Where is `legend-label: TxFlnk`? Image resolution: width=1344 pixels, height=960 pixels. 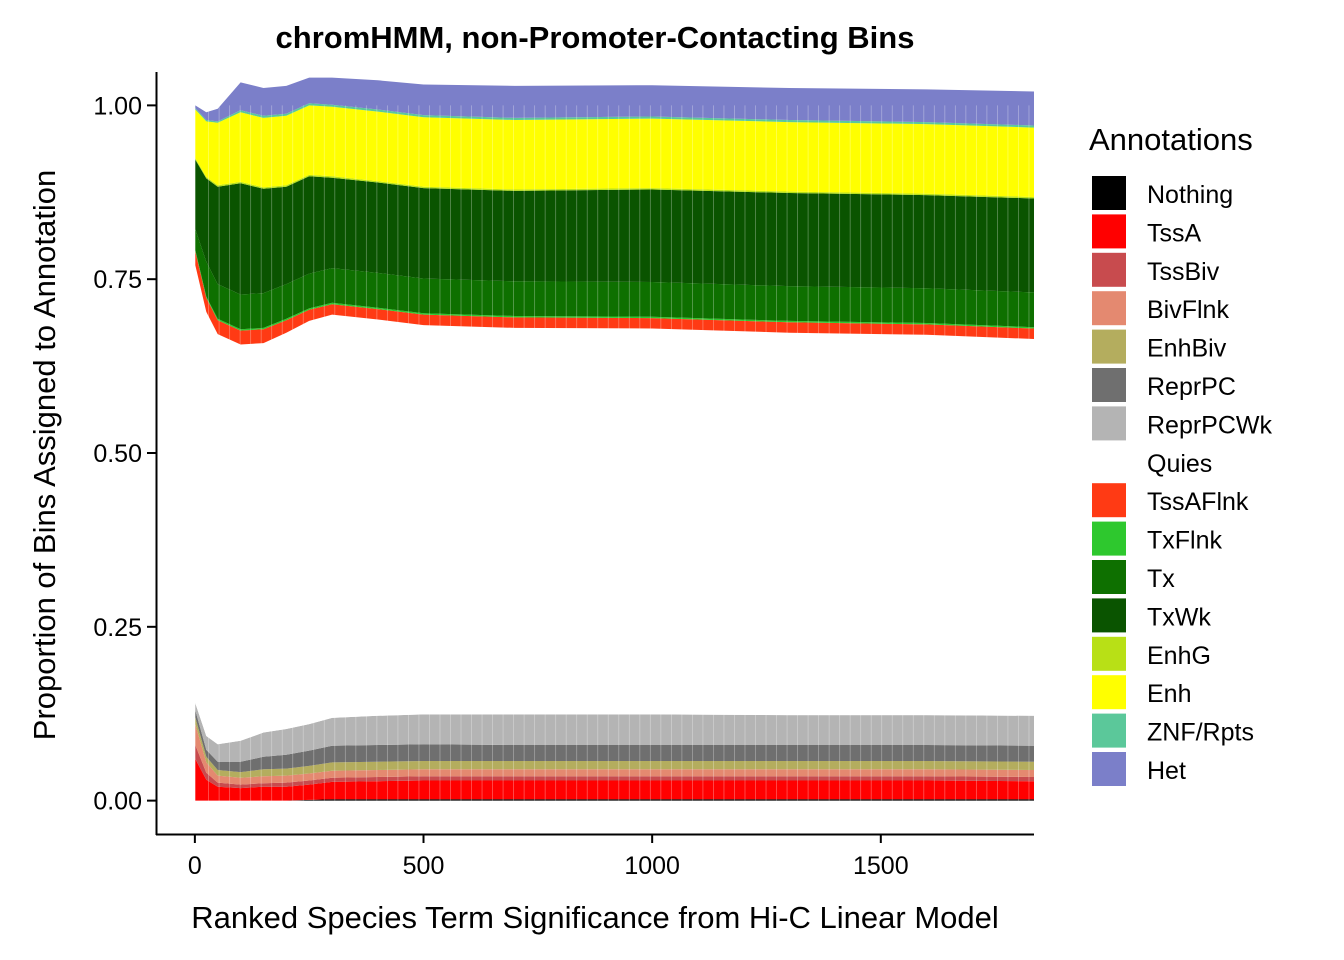 legend-label: TxFlnk is located at coordinates (1185, 541).